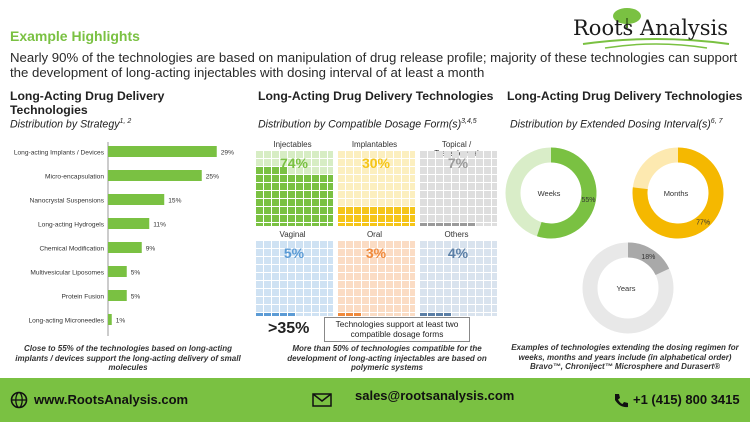 This screenshot has width=750, height=422. Describe the element at coordinates (67, 273) in the screenshot. I see `bar-category-label: Multivesicular Liposomes` at that location.